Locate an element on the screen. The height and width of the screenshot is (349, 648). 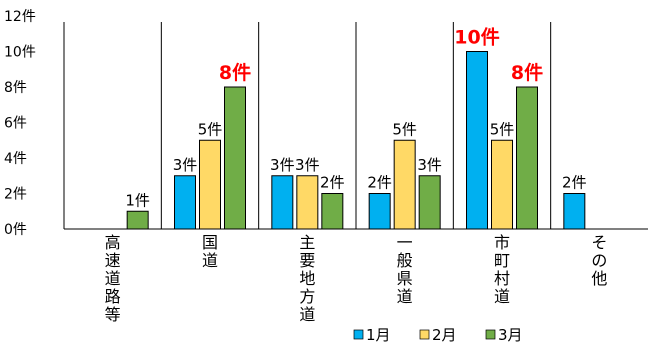
category-label: 高速道路等 is located at coordinates (113, 278).